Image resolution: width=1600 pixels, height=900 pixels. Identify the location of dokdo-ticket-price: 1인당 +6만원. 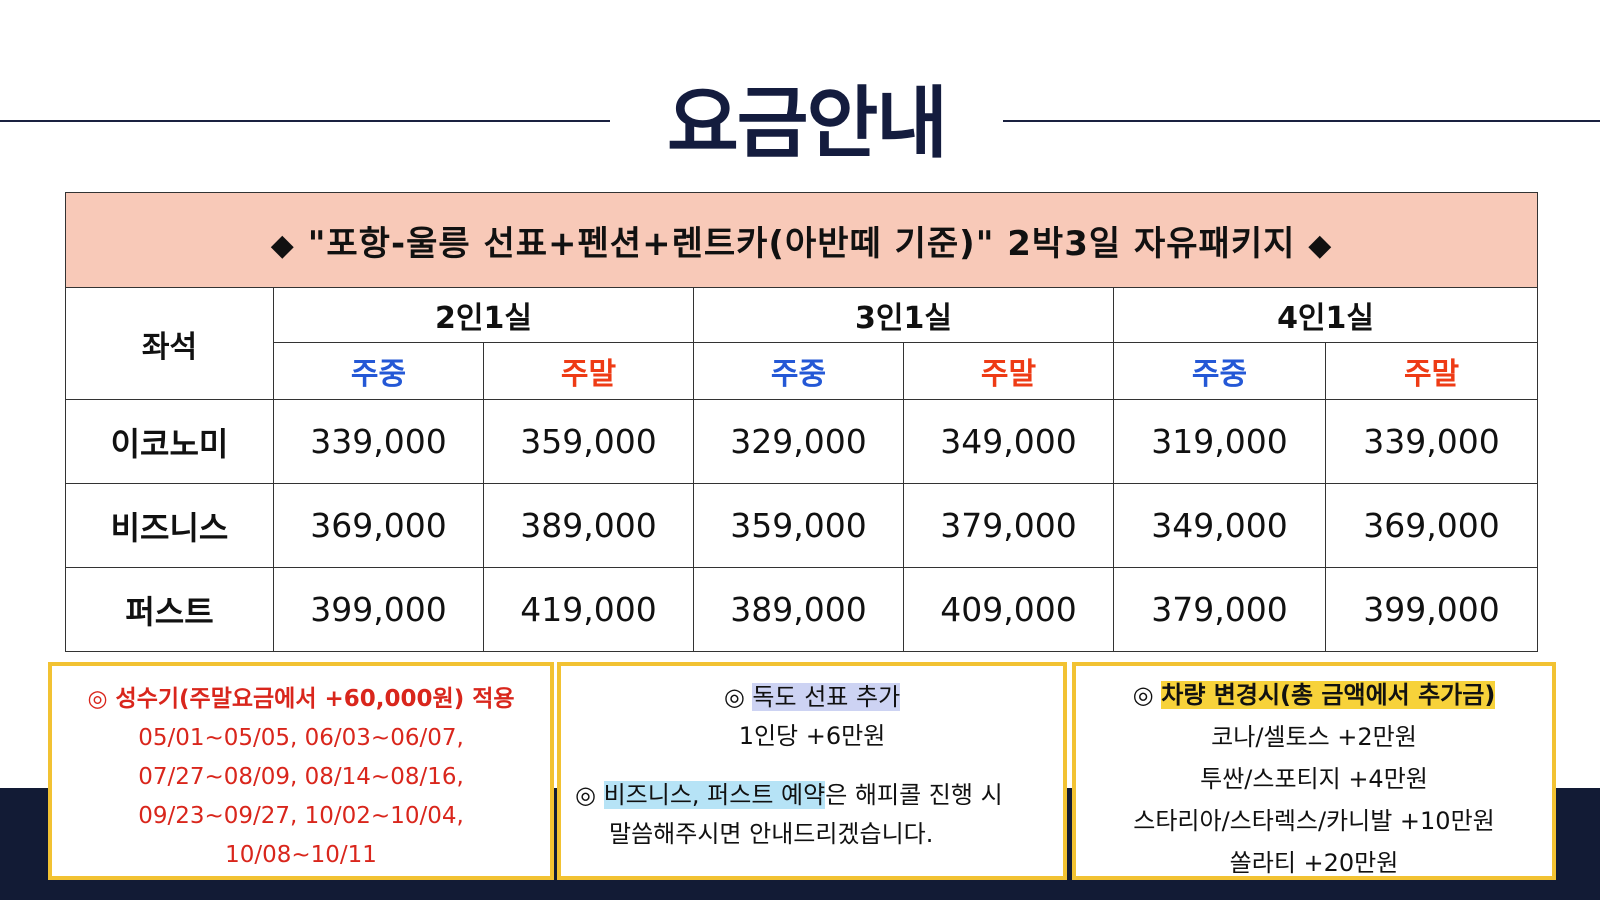
(812, 736).